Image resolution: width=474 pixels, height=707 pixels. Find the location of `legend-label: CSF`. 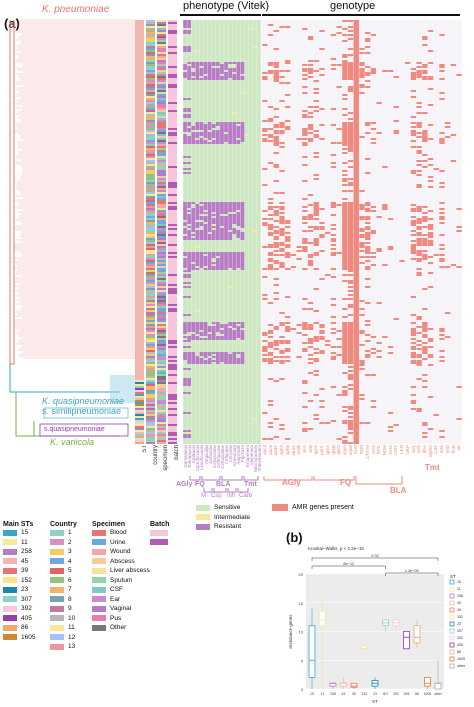

legend-label: CSF is located at coordinates (116, 590).